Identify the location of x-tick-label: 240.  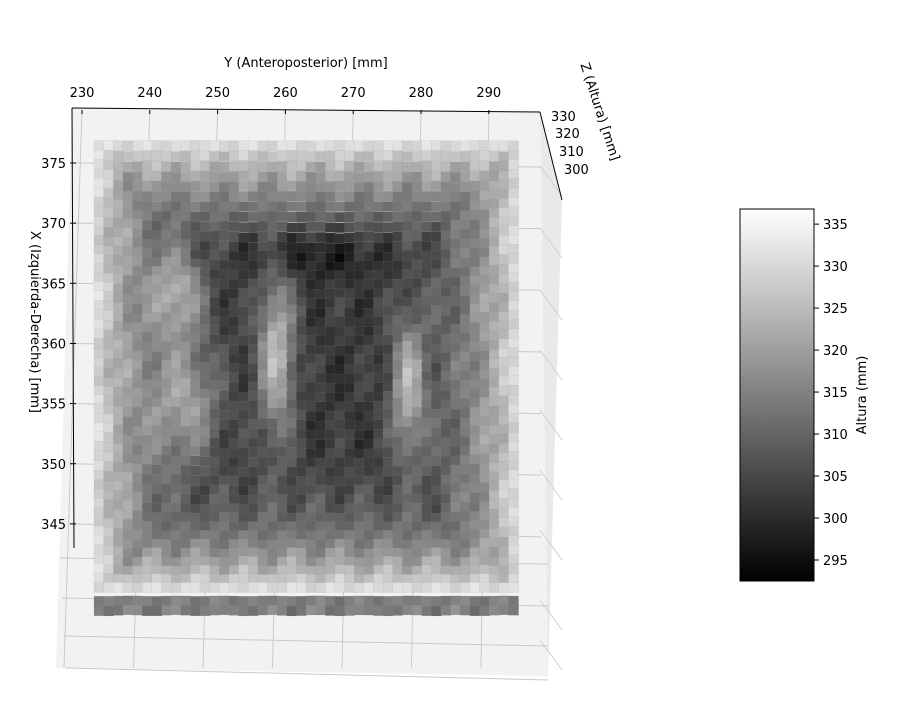
(149, 93).